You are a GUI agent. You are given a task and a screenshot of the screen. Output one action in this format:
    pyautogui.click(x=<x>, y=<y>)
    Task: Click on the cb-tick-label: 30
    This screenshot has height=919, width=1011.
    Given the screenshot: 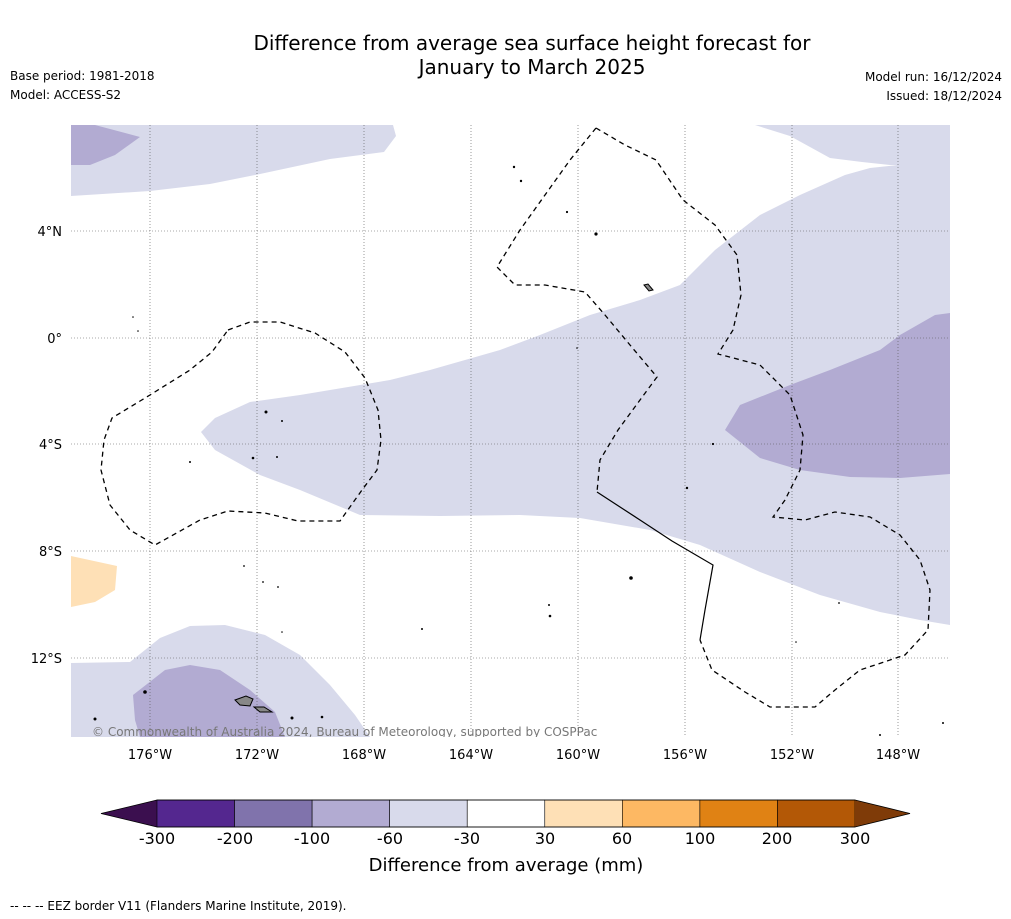 What is the action you would take?
    pyautogui.click(x=545, y=838)
    